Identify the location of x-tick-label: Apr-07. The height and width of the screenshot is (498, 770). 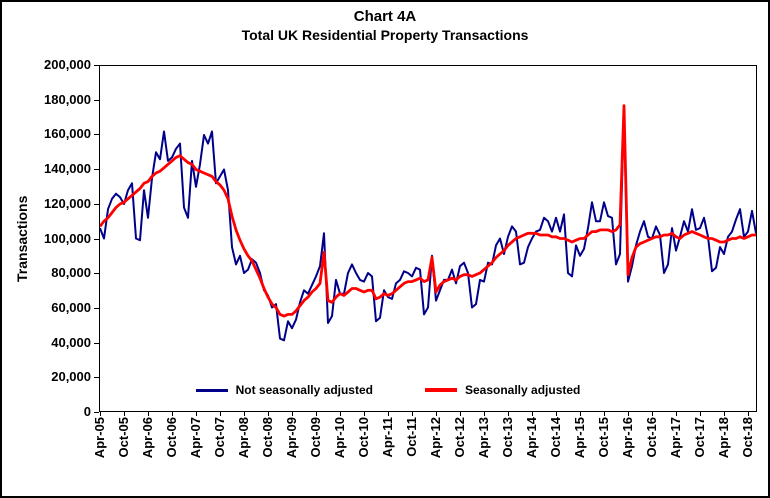
(195, 438).